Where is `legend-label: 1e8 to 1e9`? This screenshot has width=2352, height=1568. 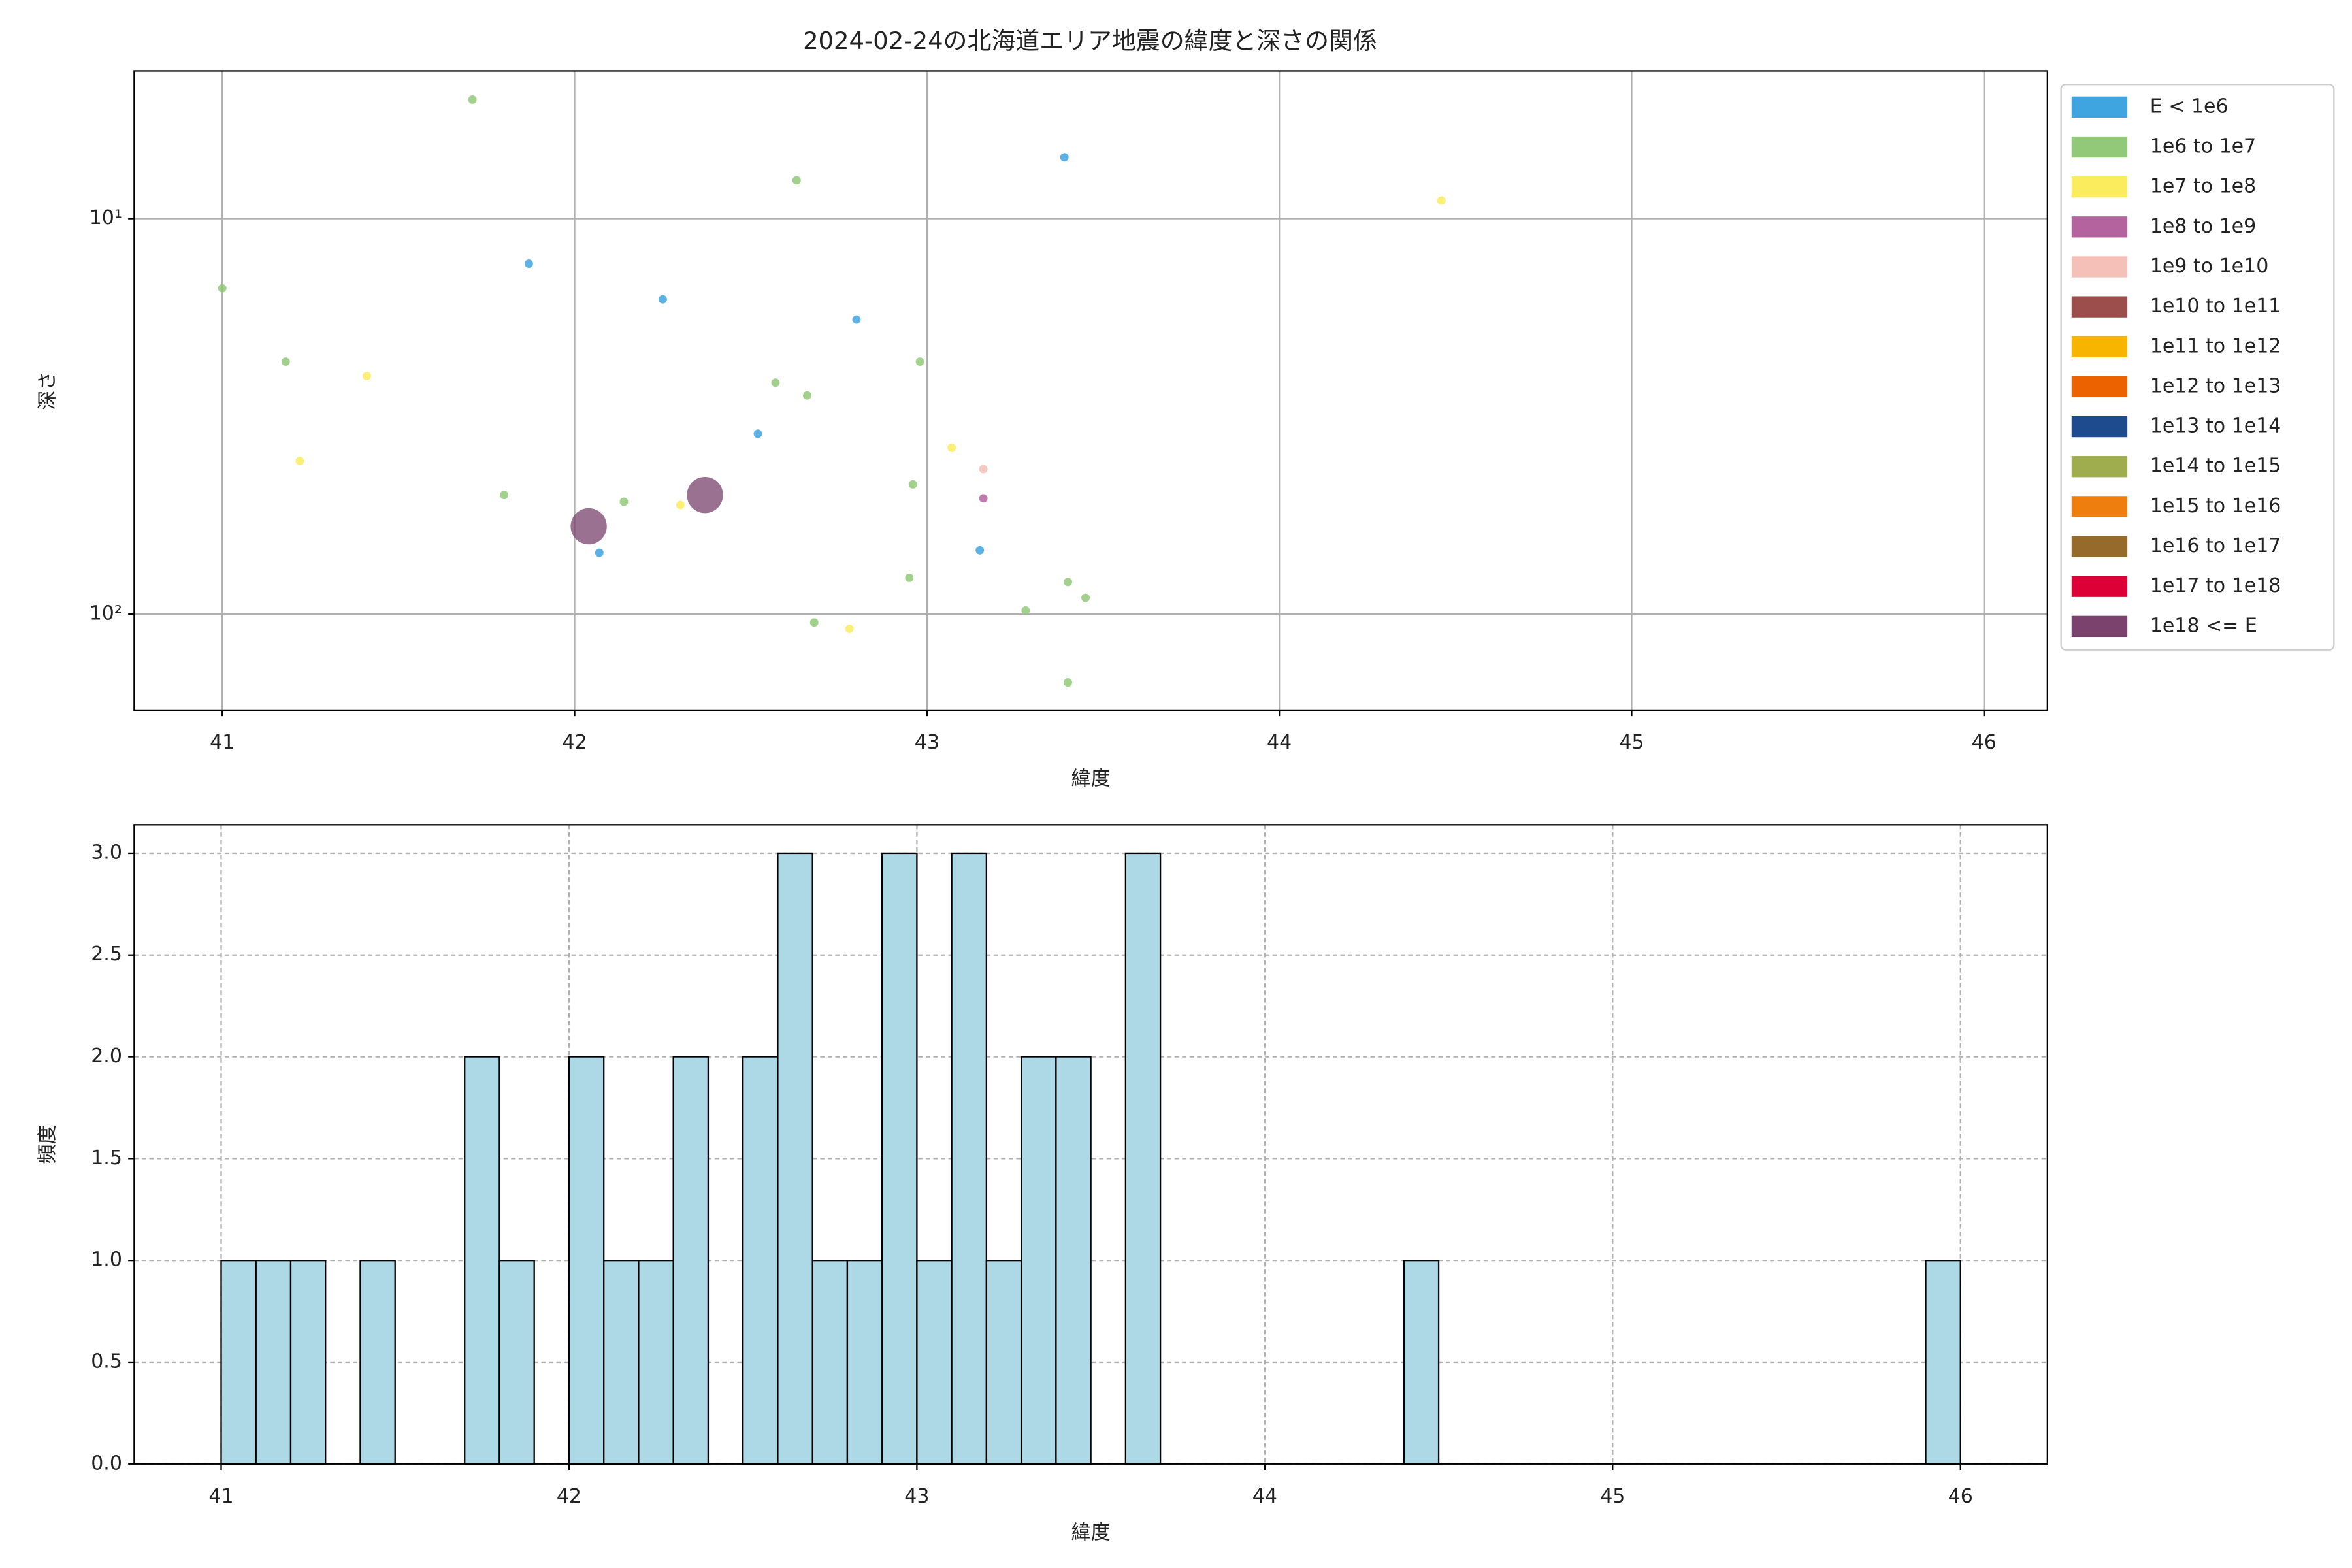
legend-label: 1e8 to 1e9 is located at coordinates (2203, 226).